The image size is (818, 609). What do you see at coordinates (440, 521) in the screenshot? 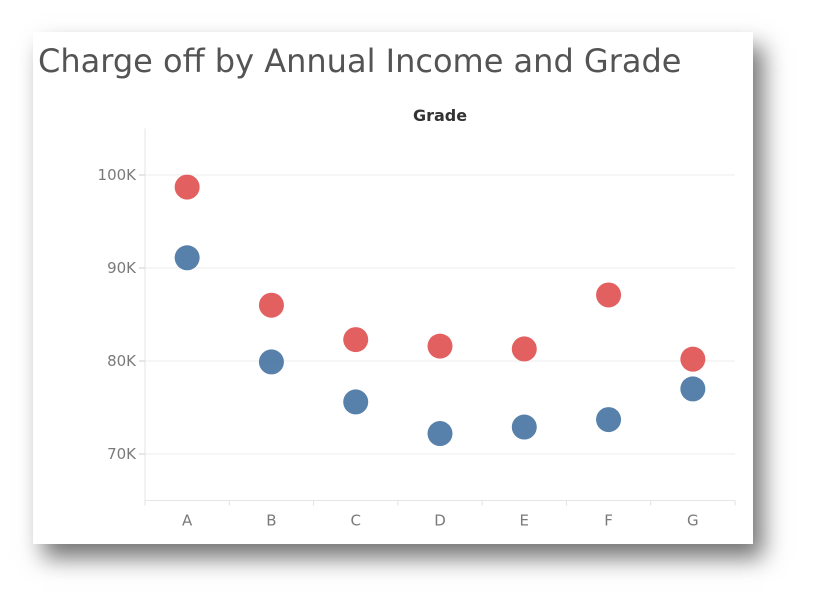
I see `x-tick-label: D` at bounding box center [440, 521].